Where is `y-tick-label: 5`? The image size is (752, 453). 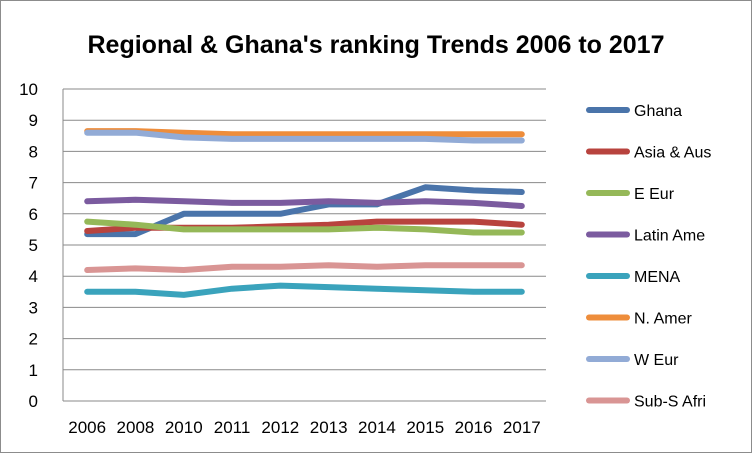 y-tick-label: 5 is located at coordinates (33, 245).